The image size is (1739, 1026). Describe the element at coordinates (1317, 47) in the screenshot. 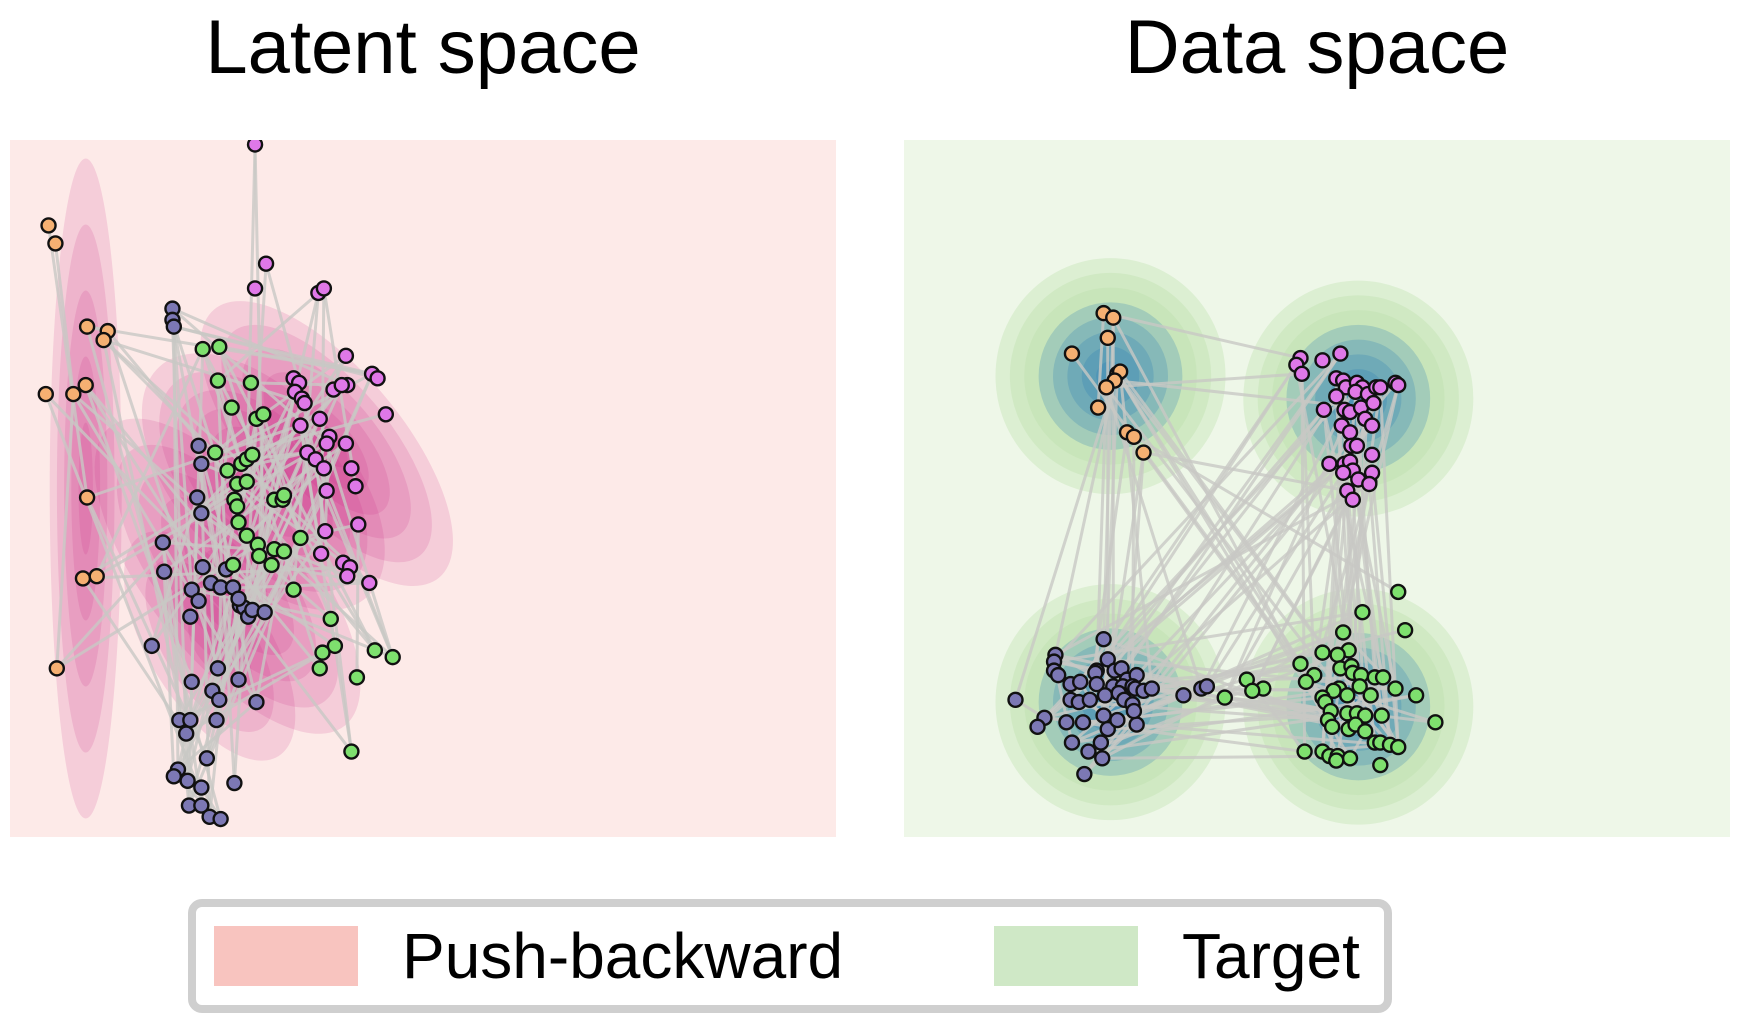

I see `data-space-title: Data space` at that location.